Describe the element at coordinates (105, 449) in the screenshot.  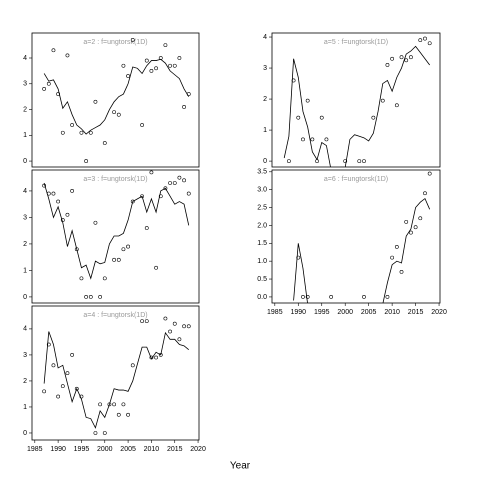
I see `x-tick-label: 2000` at that location.